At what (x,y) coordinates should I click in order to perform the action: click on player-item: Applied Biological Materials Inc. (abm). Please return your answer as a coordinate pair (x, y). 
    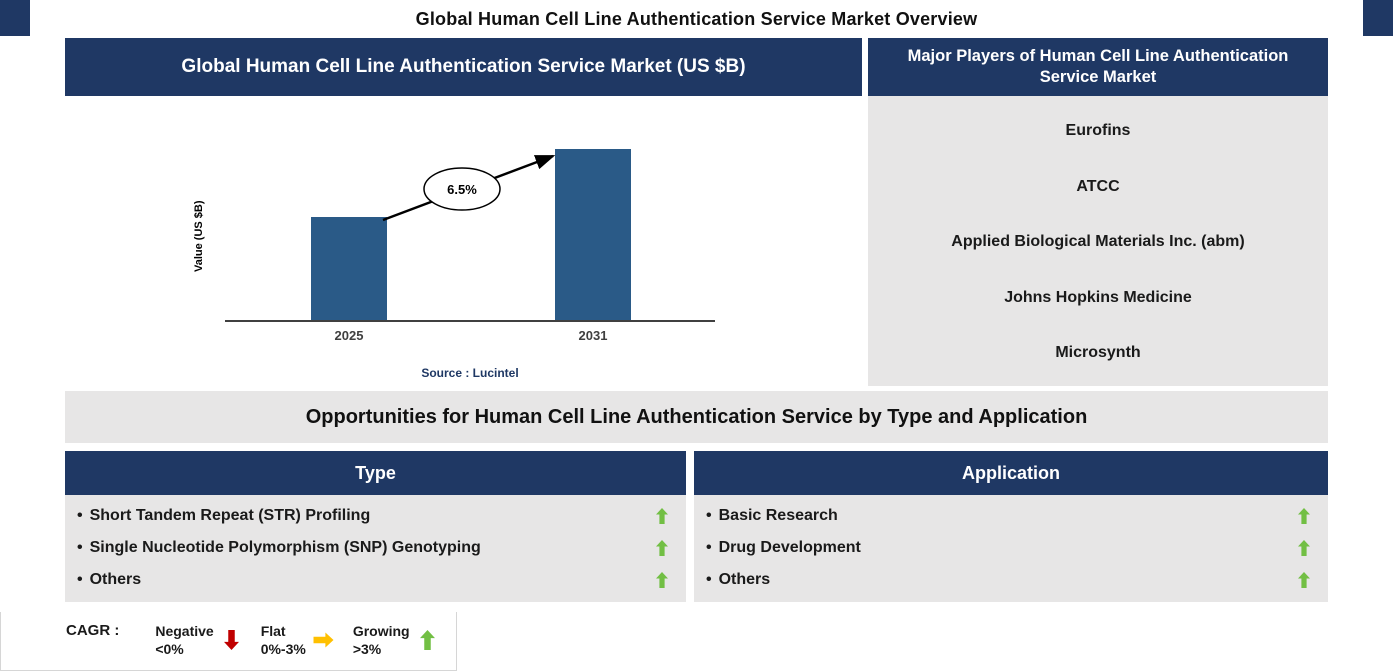
    Looking at the image, I should click on (1098, 241).